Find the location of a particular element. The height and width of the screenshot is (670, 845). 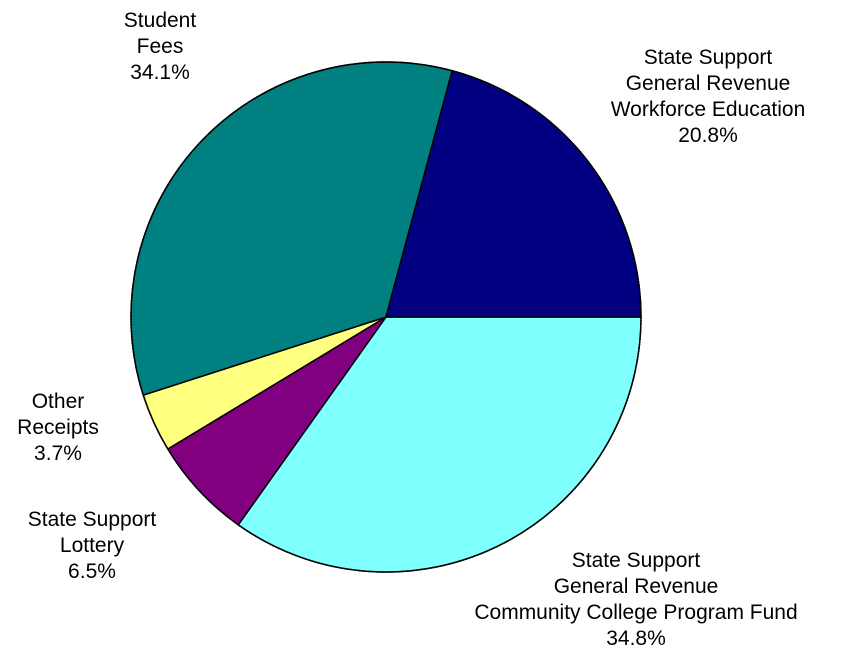

label-line: Other is located at coordinates (58, 401).